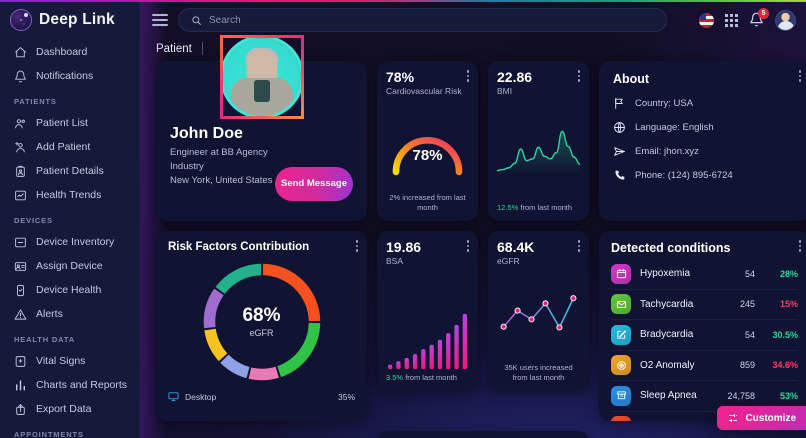 This screenshot has height=438, width=806. Describe the element at coordinates (733, 418) in the screenshot. I see `sliders-icon` at that location.